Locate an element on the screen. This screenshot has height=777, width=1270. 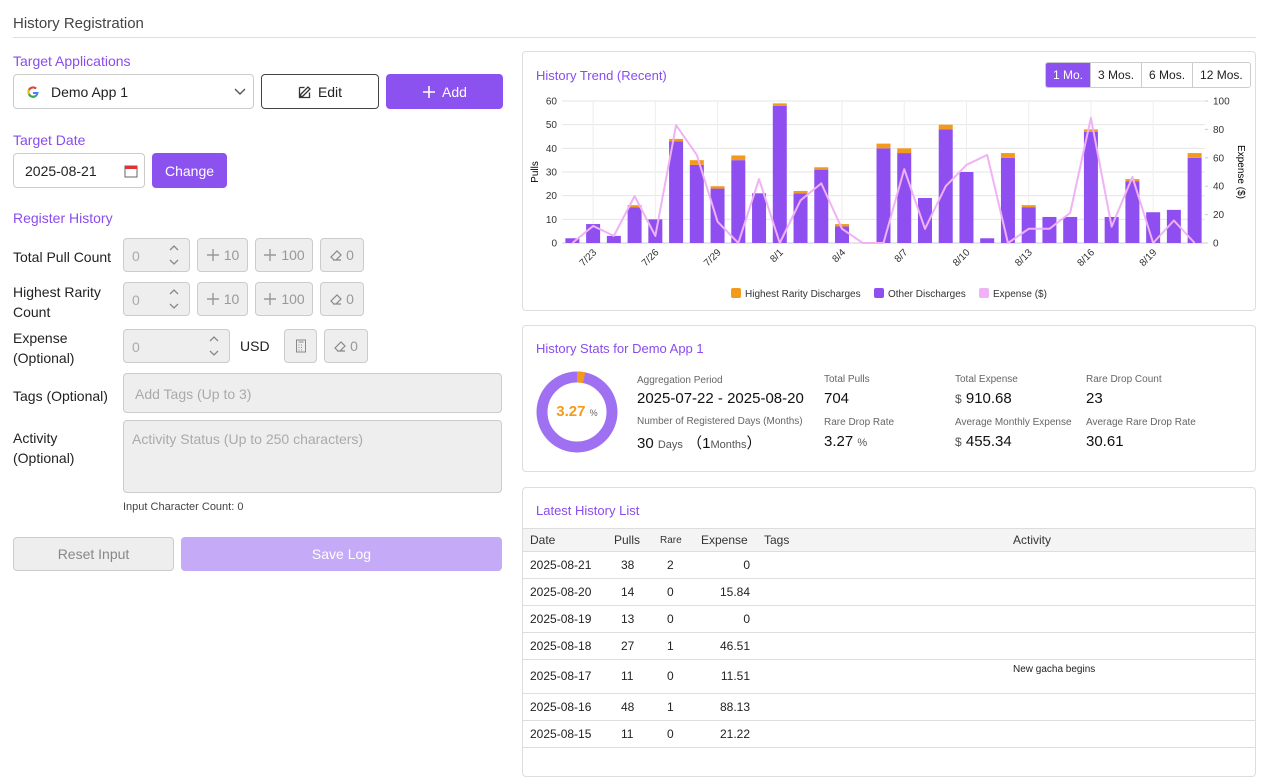
save-label: Save Log is located at coordinates (341, 554).